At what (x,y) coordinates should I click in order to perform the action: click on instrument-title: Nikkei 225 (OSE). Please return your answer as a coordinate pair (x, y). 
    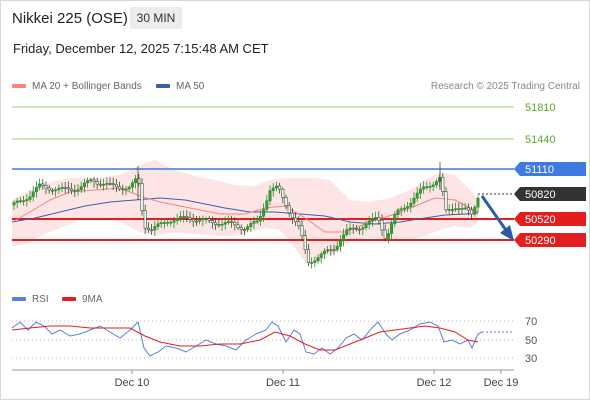
    Looking at the image, I should click on (70, 18).